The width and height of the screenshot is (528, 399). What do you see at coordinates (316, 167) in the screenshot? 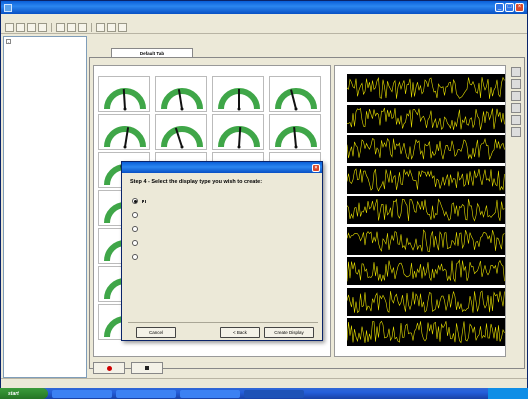
I see `dialog-close-button: ×` at bounding box center [316, 167].